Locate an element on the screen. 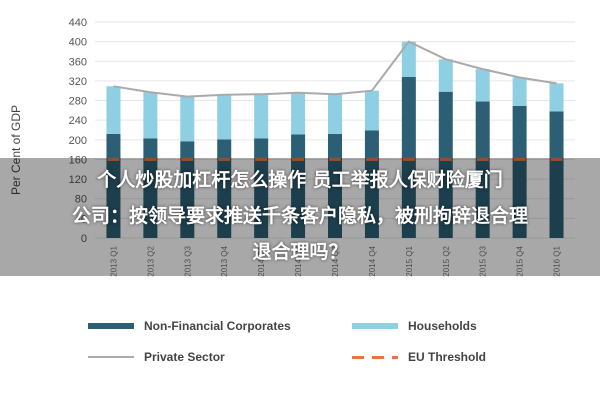 The height and width of the screenshot is (400, 600). y-tick-label: 240 is located at coordinates (78, 121).